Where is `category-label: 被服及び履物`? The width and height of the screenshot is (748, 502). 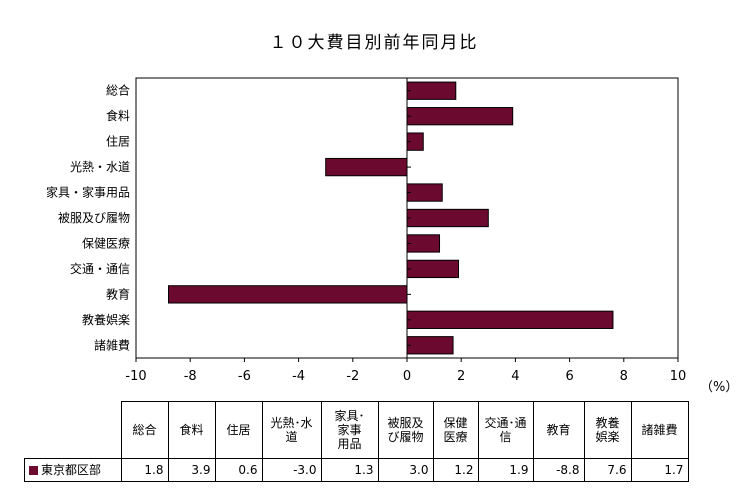 category-label: 被服及び履物 is located at coordinates (94, 218).